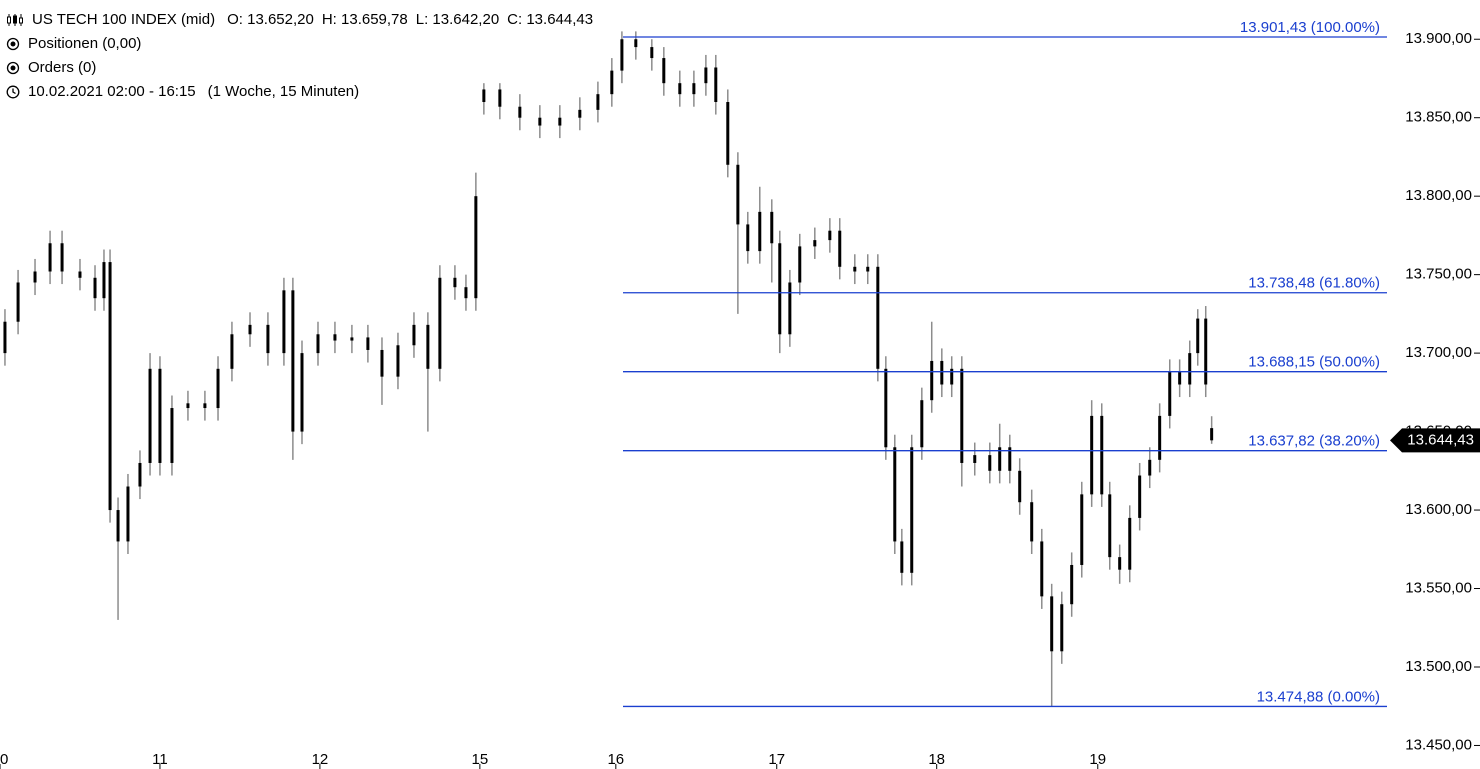 This screenshot has width=1480, height=769. What do you see at coordinates (4, 759) in the screenshot?
I see `x-tick-label: 10` at bounding box center [4, 759].